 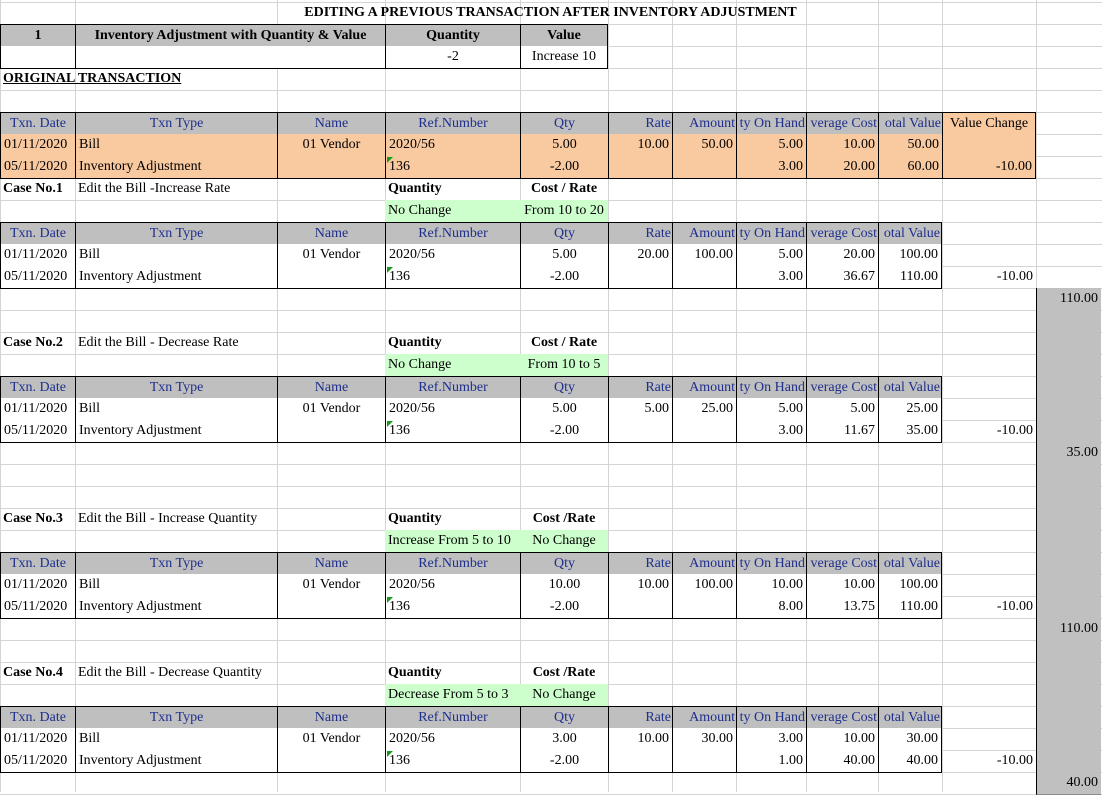 I want to click on case-cell: 8.00, so click(x=771, y=607).